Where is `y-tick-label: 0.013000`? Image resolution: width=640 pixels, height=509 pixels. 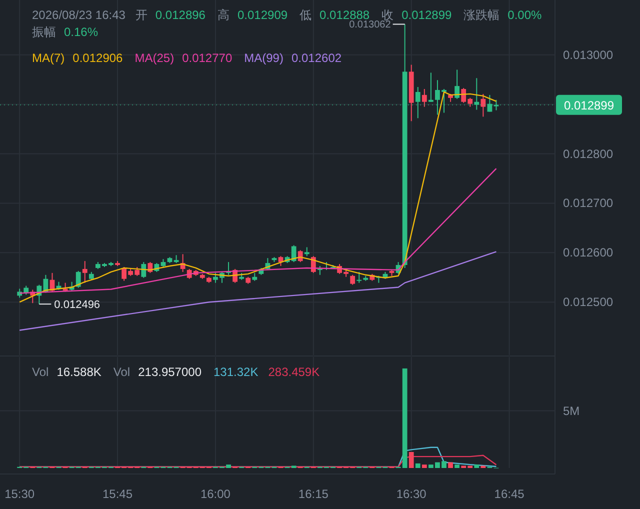 y-tick-label: 0.013000 is located at coordinates (588, 55).